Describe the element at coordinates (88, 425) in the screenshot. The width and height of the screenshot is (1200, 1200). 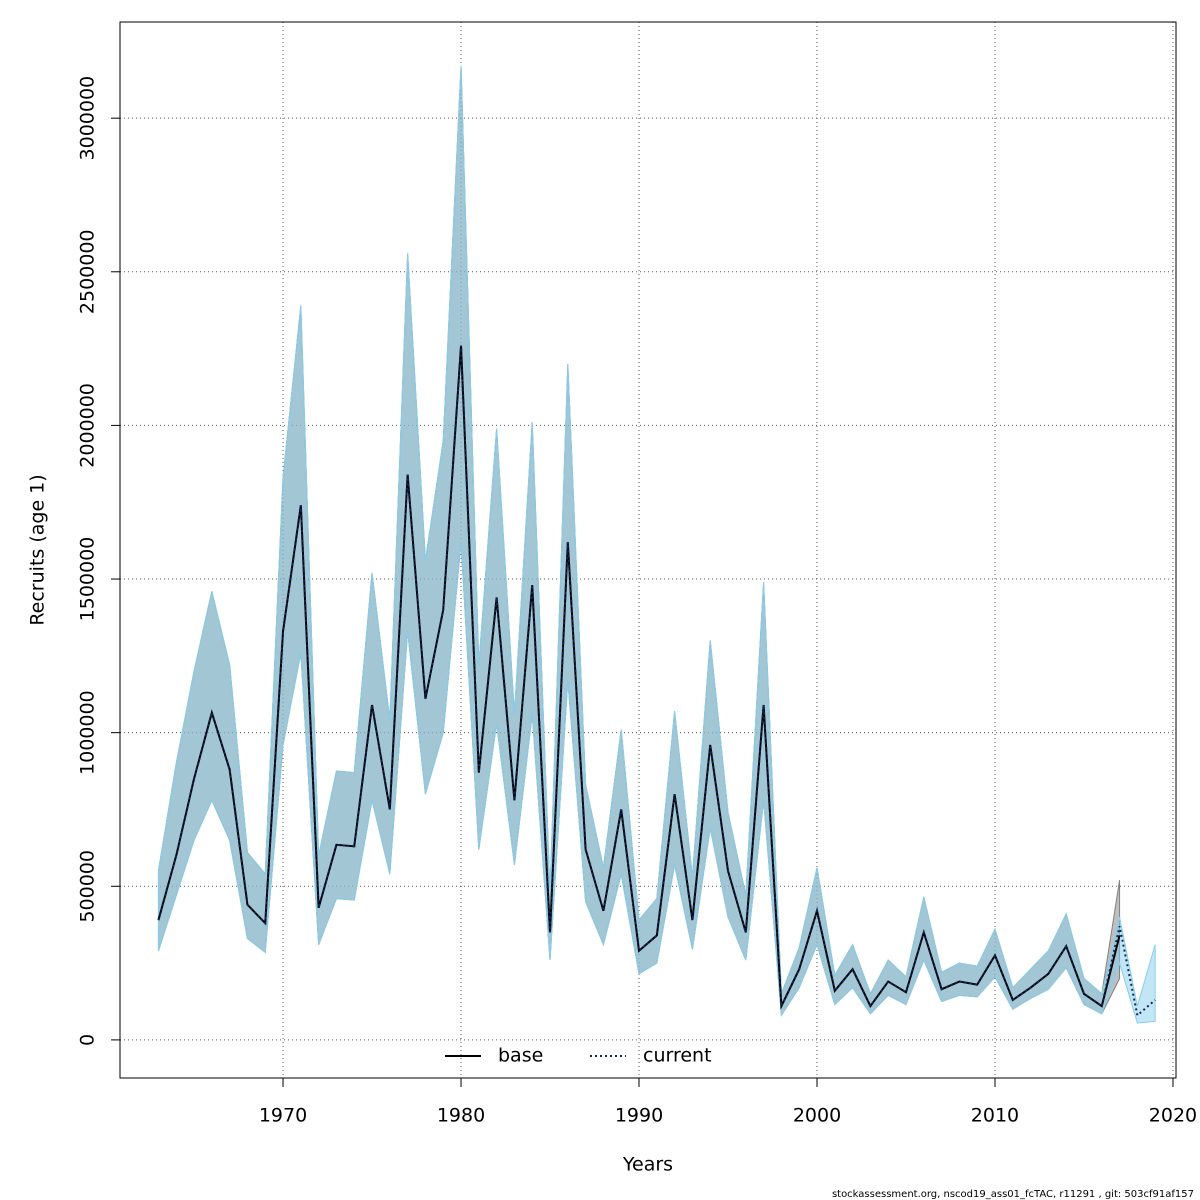
I see `y-tick-label: 2000000` at that location.